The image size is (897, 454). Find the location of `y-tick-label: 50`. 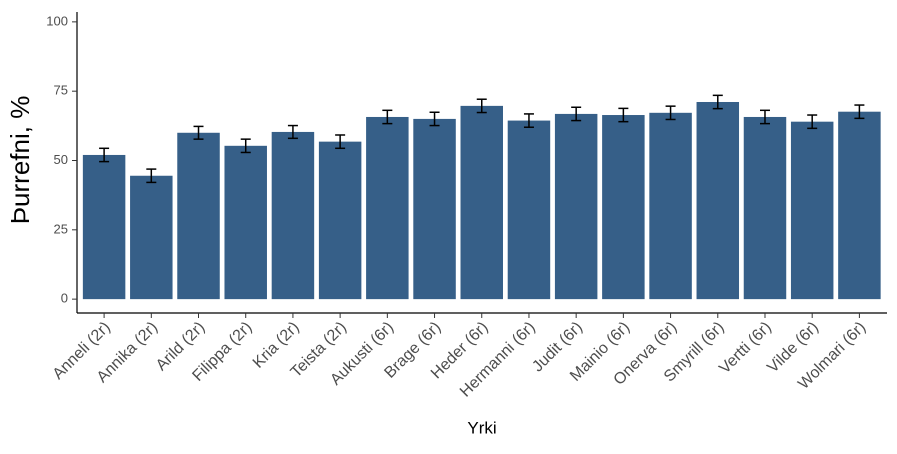

y-tick-label: 50 is located at coordinates (61, 159).